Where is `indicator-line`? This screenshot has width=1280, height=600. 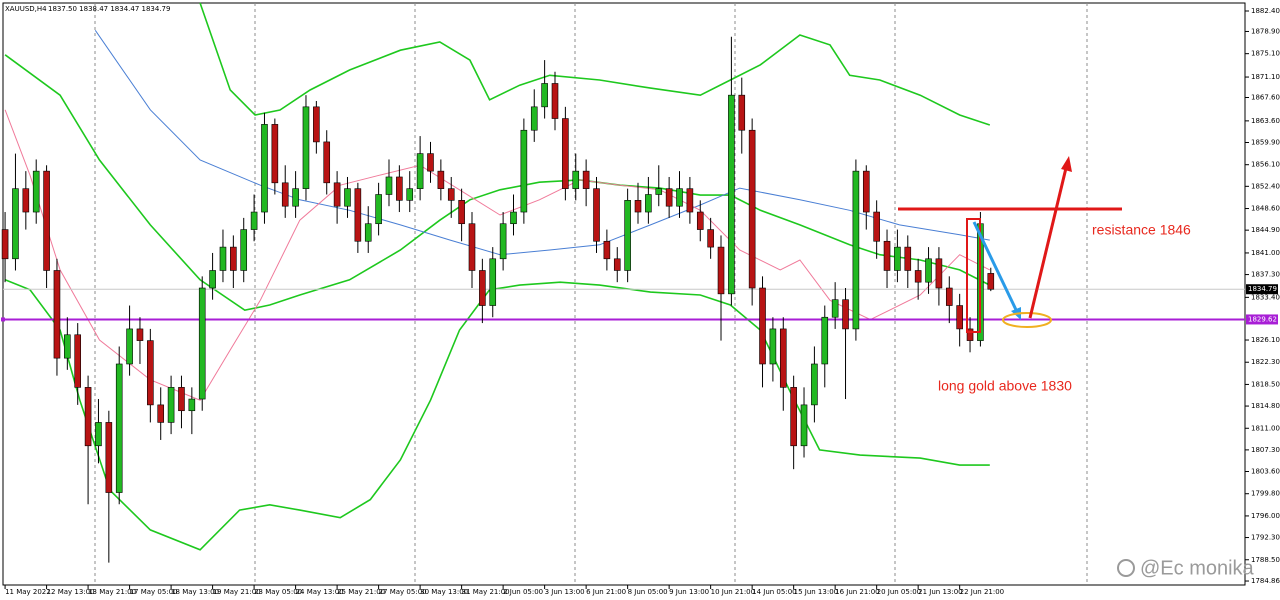
indicator-line is located at coordinates (595, 64).